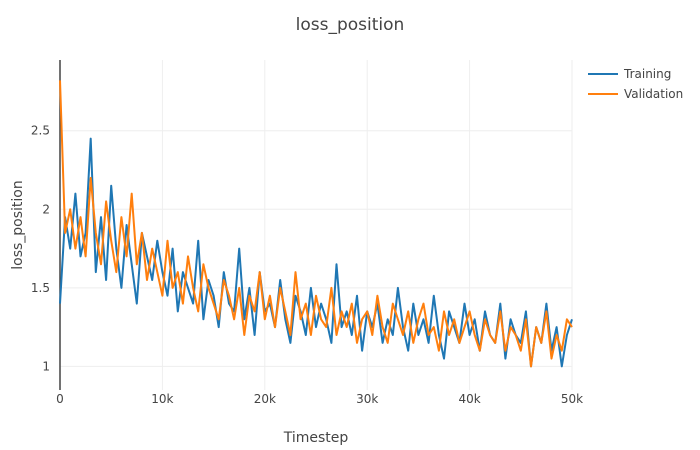  Describe the element at coordinates (40, 288) in the screenshot. I see `y-tick-label: 1.5` at that location.